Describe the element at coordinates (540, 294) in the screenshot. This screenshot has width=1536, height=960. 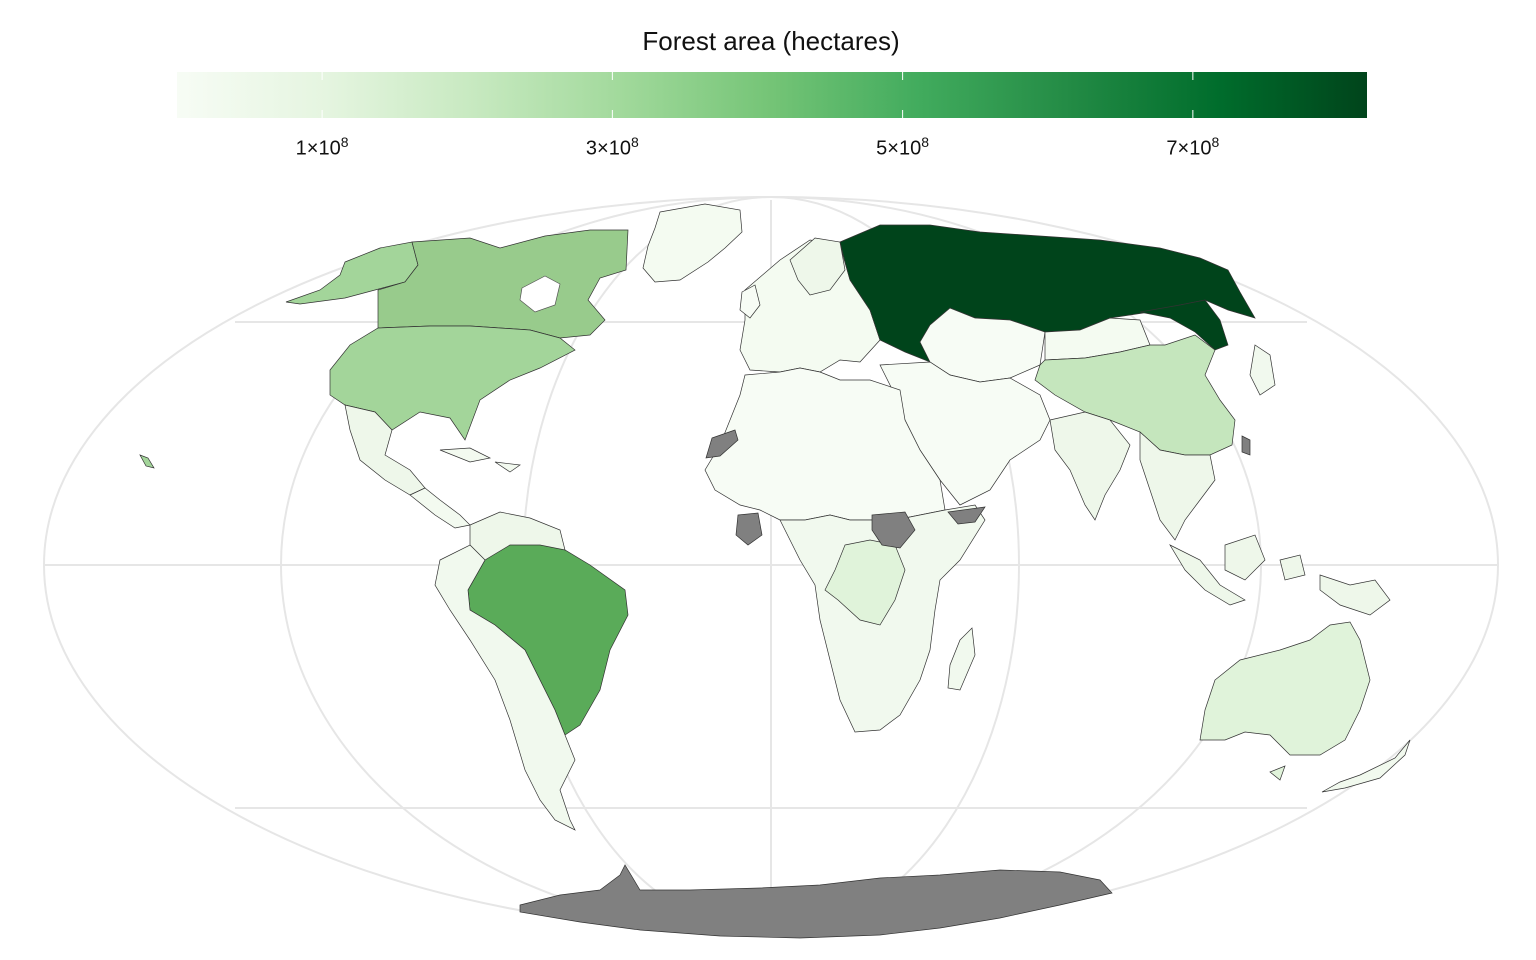
I see `hudson-bay` at that location.